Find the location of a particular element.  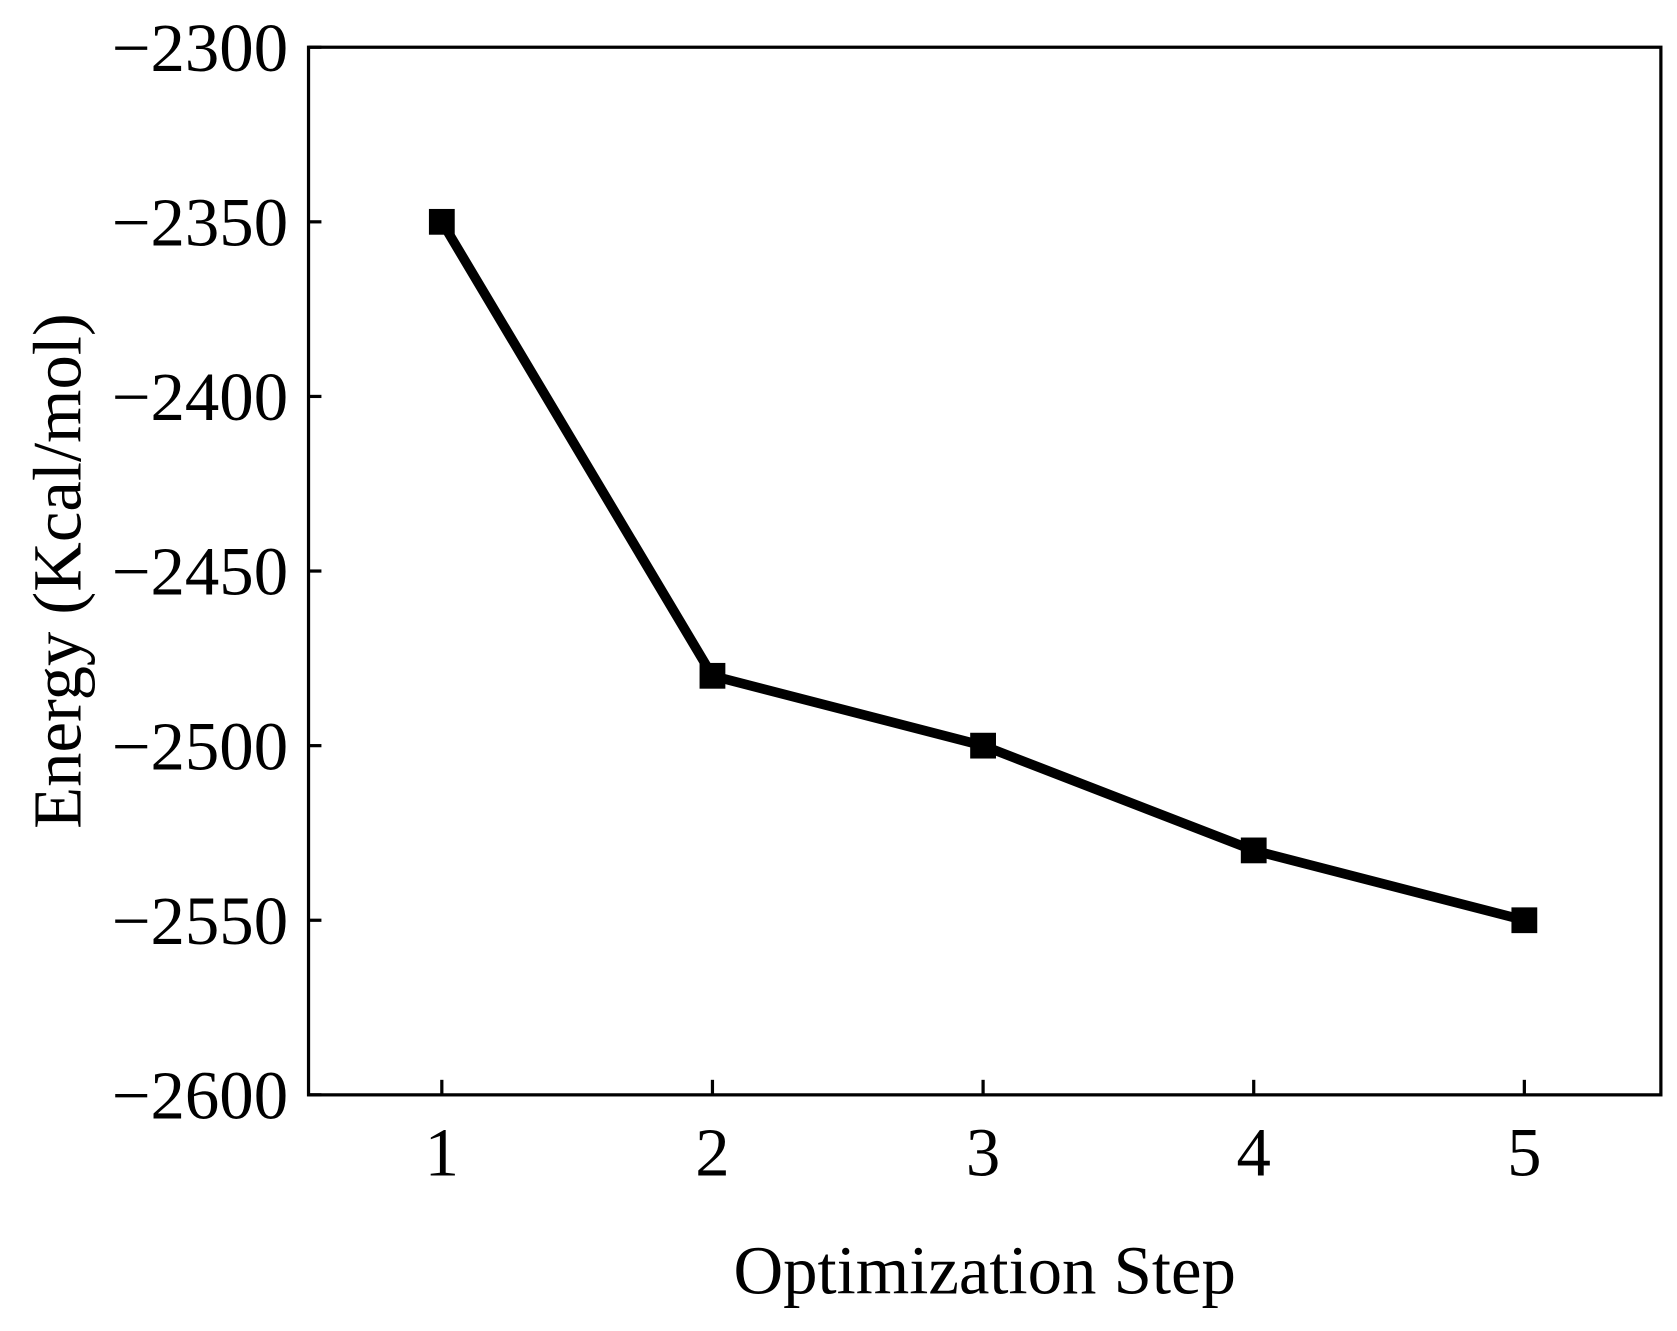

y-tick-label: −2350 is located at coordinates (200, 222).